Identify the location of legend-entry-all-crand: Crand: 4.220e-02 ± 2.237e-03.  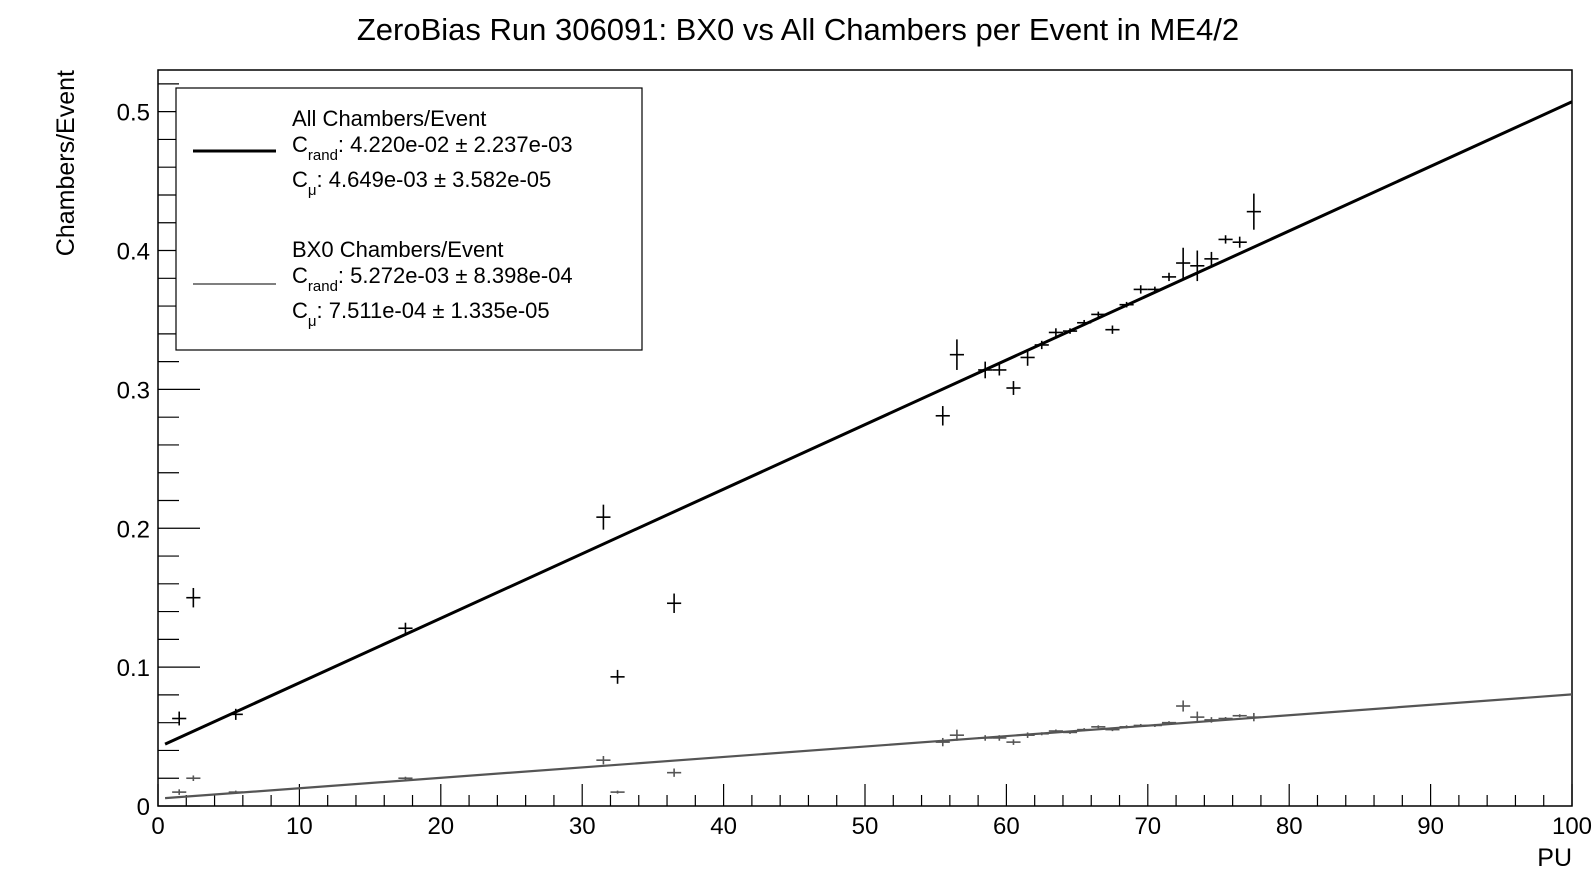
(432, 148).